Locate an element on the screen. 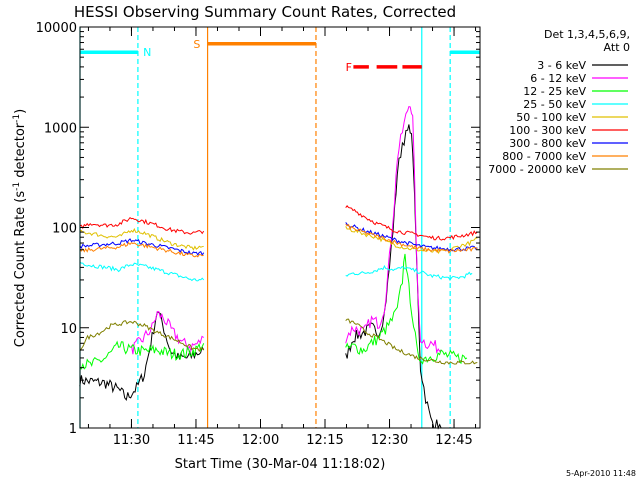  series-line-6-a is located at coordinates (142, 226).